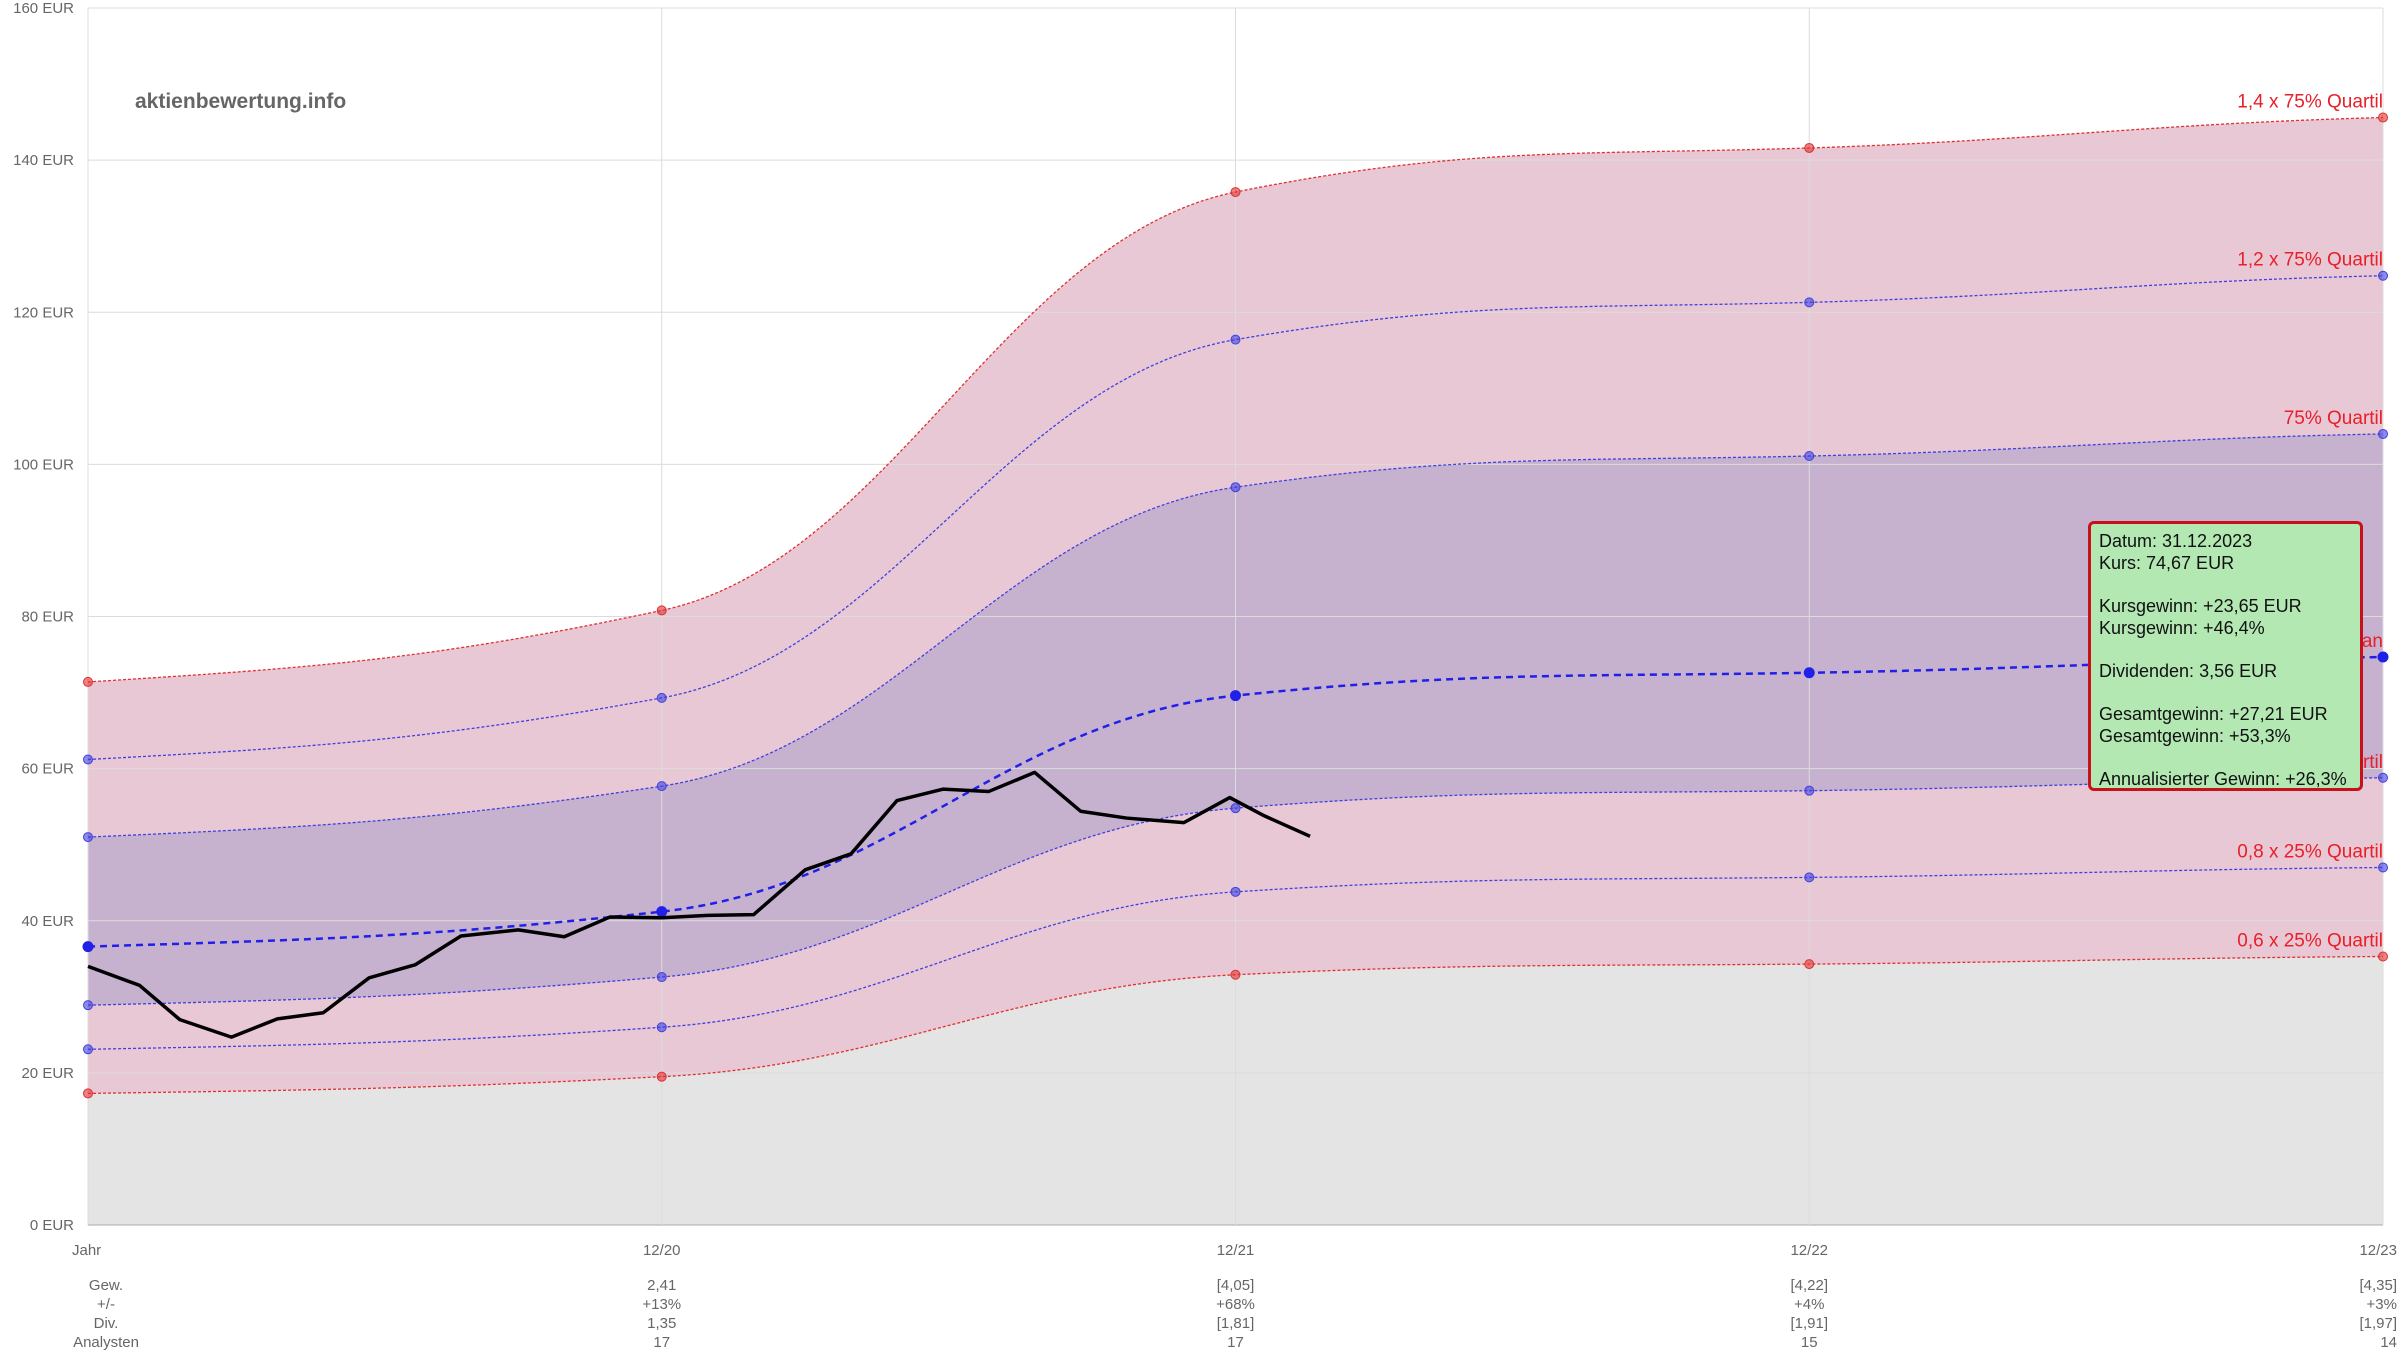  What do you see at coordinates (106, 1304) in the screenshot?
I see `table-row-label: +/-` at bounding box center [106, 1304].